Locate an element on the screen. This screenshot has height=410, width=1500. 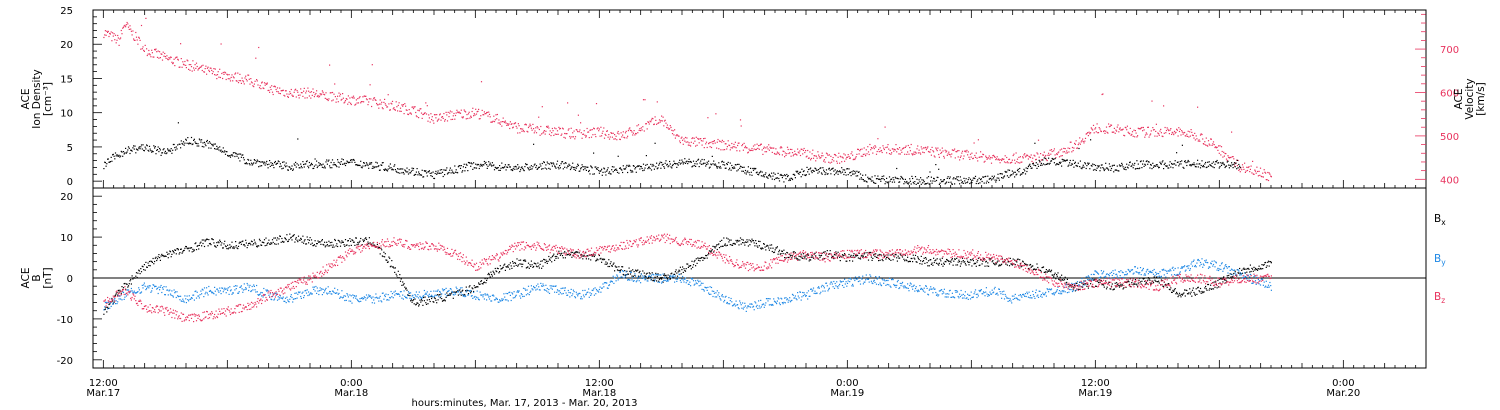
y-tick-label: 10 is located at coordinates (66, 238).